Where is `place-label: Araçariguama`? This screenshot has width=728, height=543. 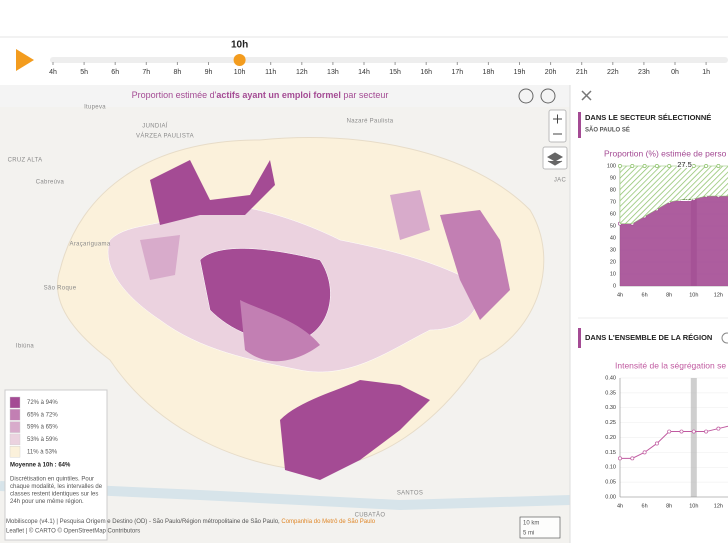
place-label: Araçariguama is located at coordinates (90, 245).